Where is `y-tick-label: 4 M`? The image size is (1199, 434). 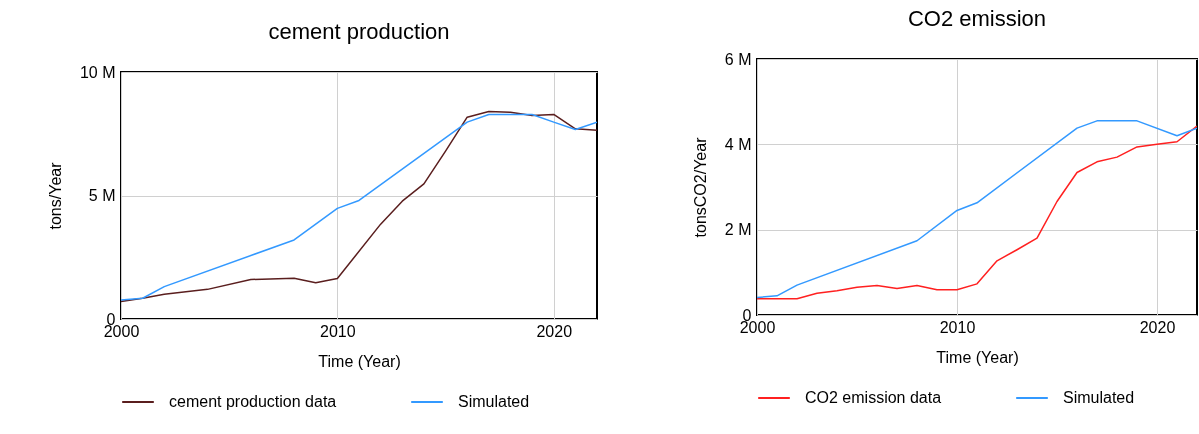
y-tick-label: 4 M is located at coordinates (738, 144).